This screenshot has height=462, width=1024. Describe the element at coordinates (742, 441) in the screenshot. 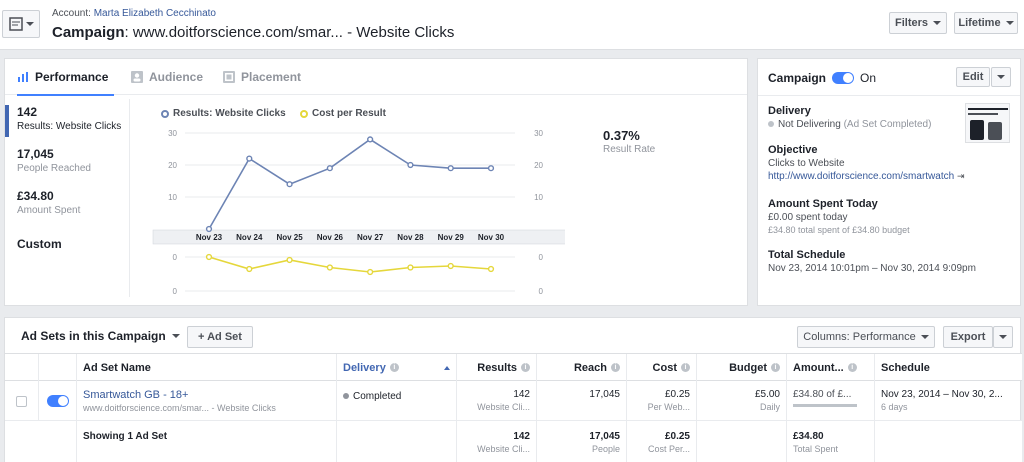

I see `summary-budget-cell` at that location.